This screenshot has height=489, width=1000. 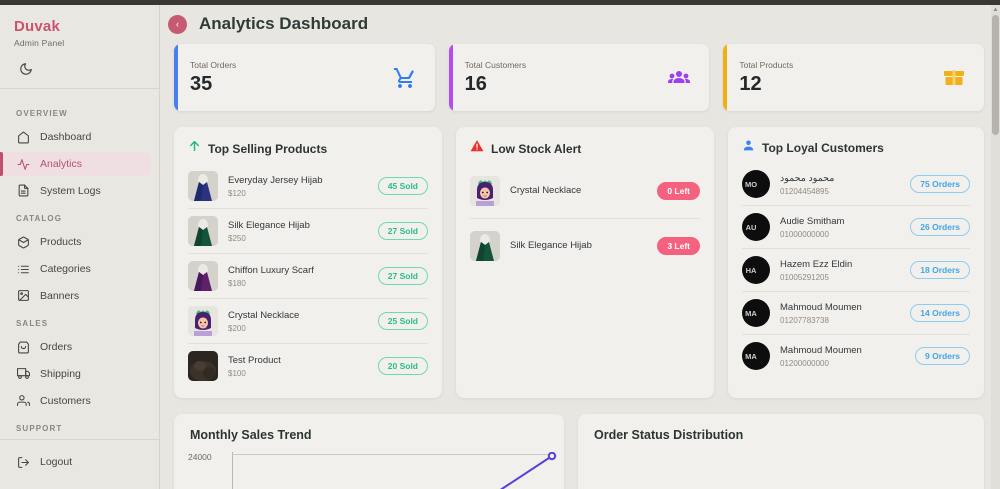 I want to click on customer-info: Mahmoud Moumen 01200000000, so click(x=842, y=356).